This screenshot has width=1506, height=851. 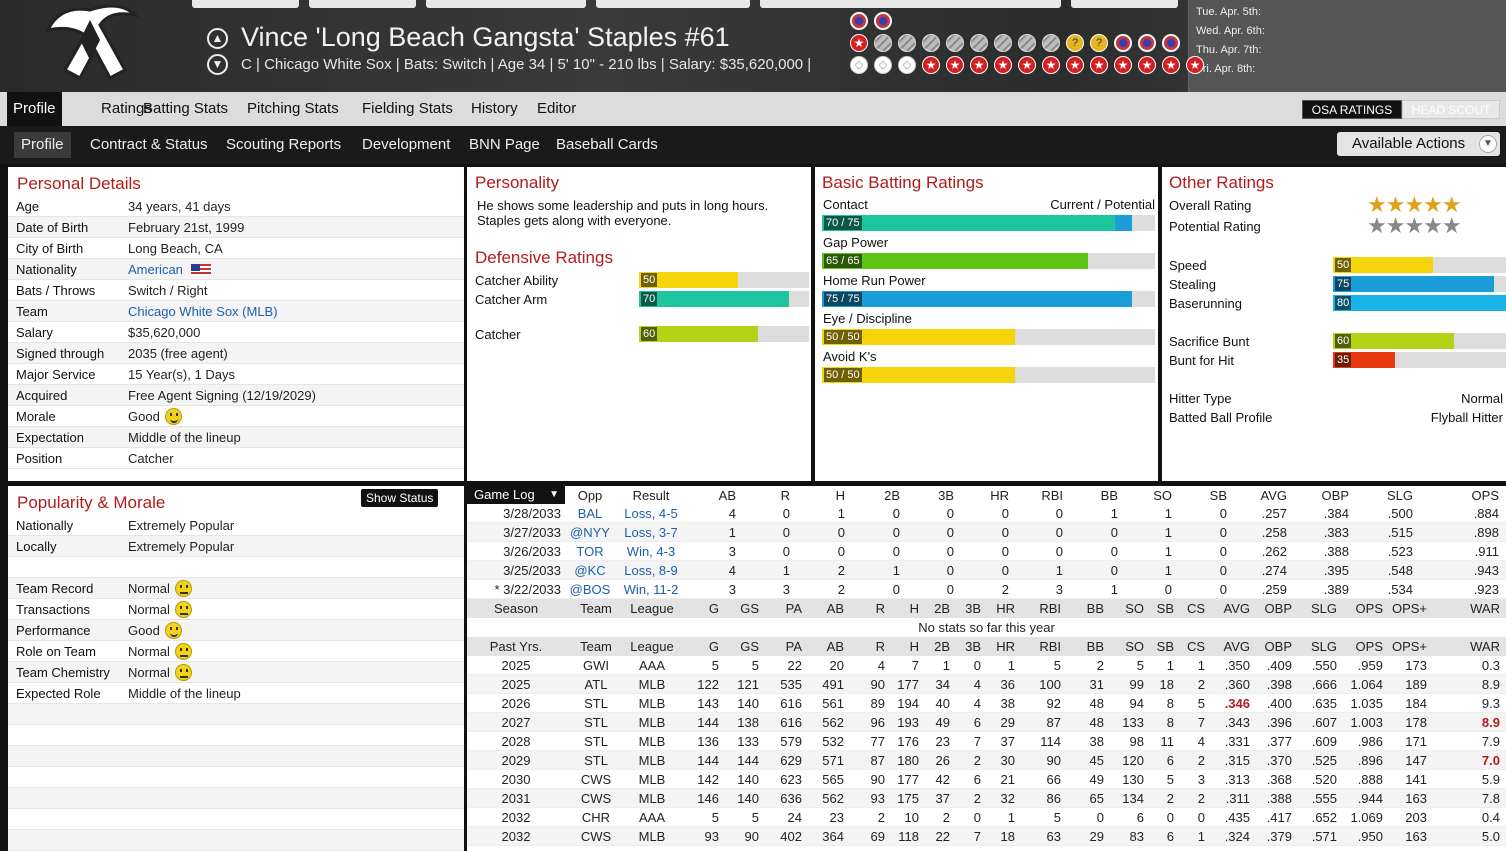 What do you see at coordinates (1451, 109) in the screenshot?
I see `head-scout-toggle: HEAD SCOUT` at bounding box center [1451, 109].